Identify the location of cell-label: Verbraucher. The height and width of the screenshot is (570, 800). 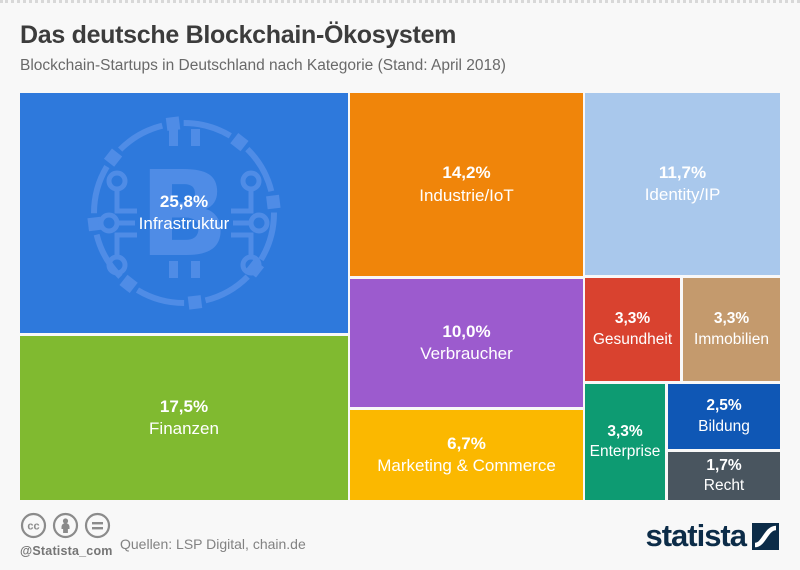
(466, 353).